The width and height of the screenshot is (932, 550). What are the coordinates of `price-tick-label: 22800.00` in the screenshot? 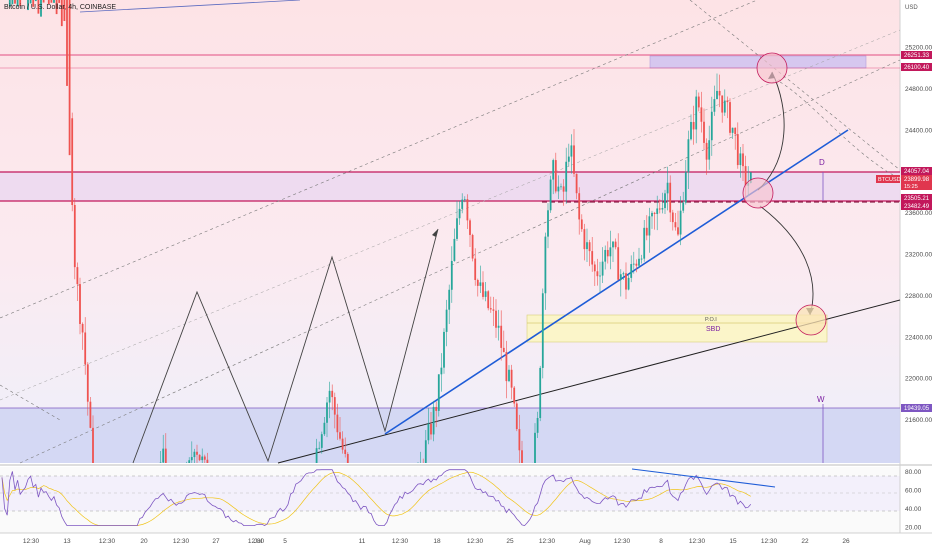 It's located at (918, 296).